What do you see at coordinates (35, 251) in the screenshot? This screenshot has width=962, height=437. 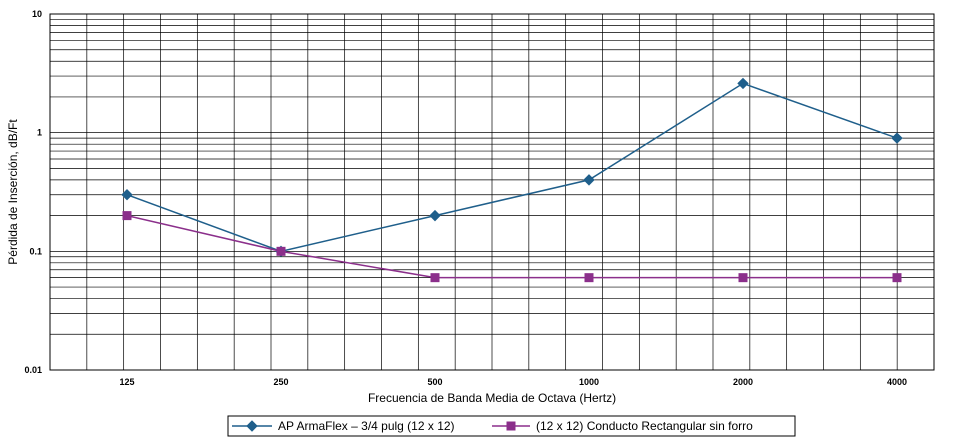 I see `y-tick-label: 0.1` at bounding box center [35, 251].